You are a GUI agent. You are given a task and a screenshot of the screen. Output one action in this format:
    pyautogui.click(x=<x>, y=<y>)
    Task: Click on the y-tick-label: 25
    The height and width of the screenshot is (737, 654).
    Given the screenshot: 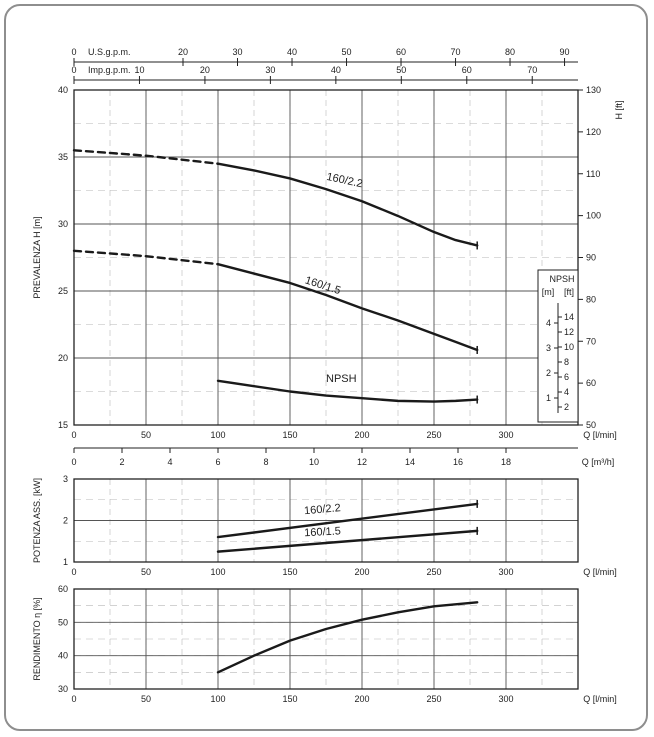 What is the action you would take?
    pyautogui.click(x=63, y=291)
    